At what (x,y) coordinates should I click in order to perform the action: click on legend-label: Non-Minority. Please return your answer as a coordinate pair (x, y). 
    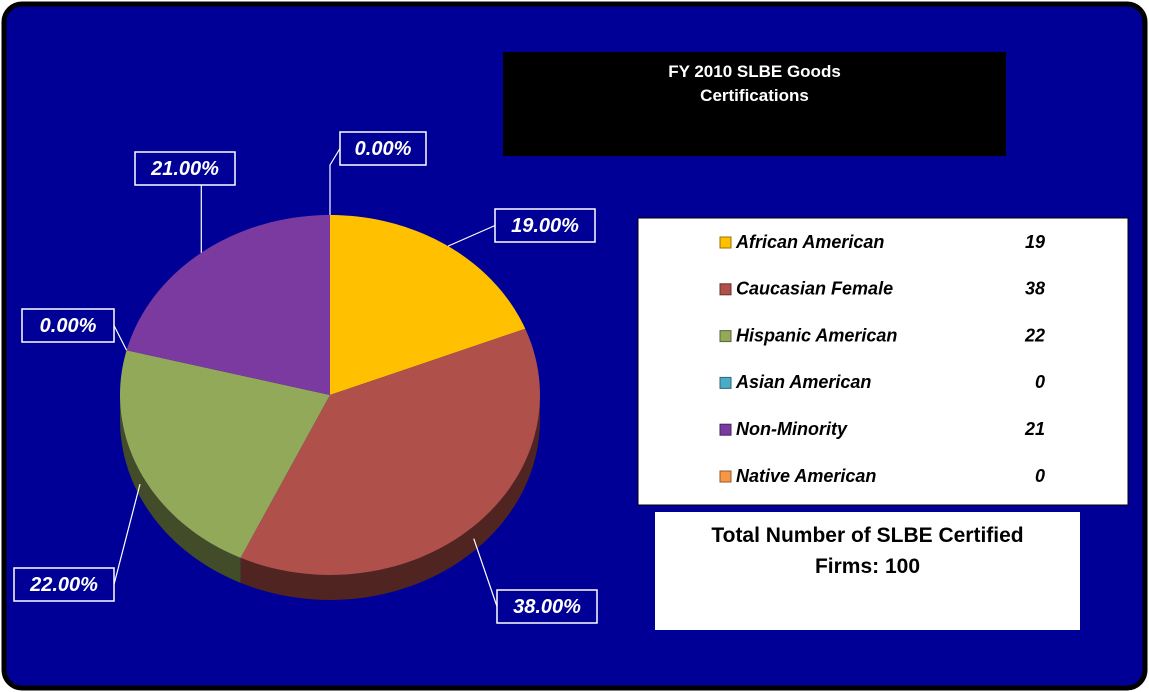
    Looking at the image, I should click on (792, 429).